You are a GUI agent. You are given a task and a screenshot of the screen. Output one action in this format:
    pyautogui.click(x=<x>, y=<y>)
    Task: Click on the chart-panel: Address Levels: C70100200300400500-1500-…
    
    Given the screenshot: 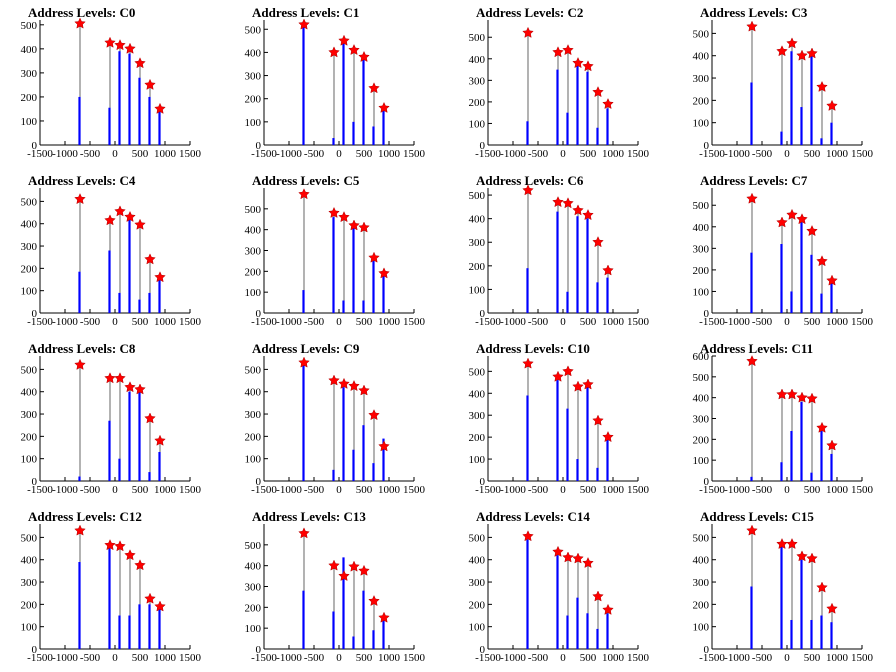 What is the action you would take?
    pyautogui.click(x=783, y=250)
    